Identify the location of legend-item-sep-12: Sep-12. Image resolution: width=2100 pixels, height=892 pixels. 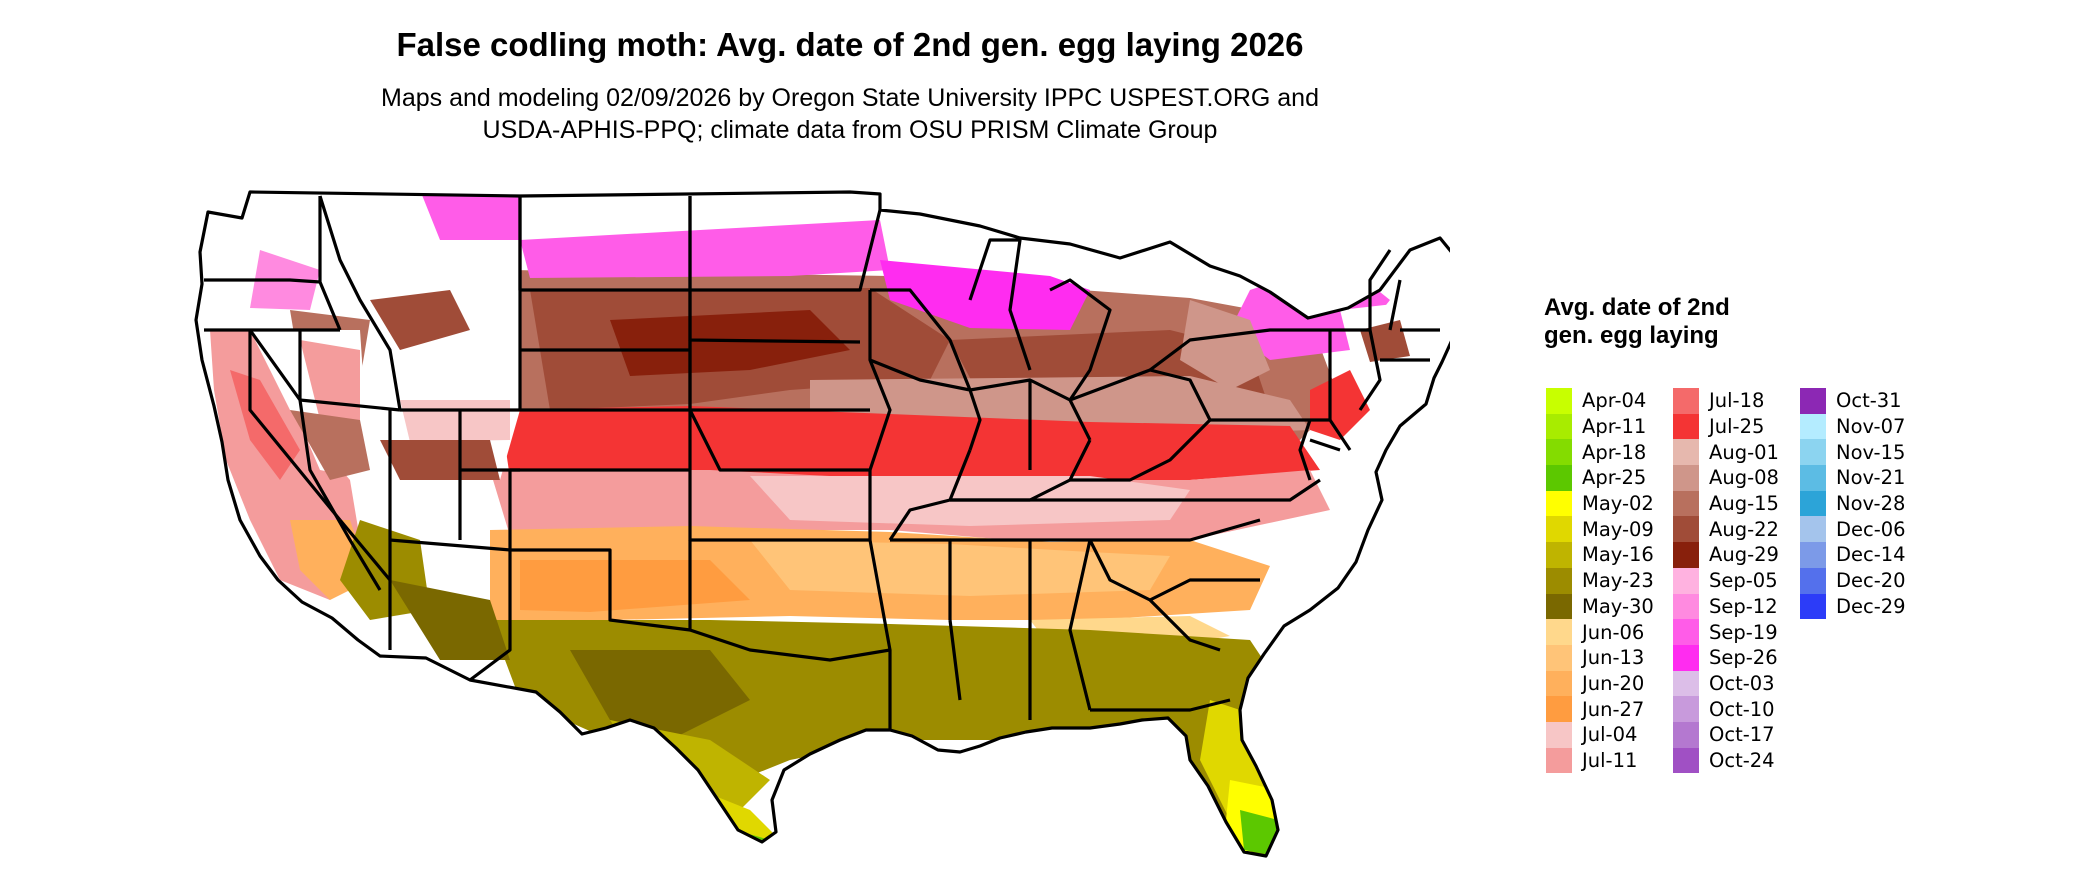
(1726, 606).